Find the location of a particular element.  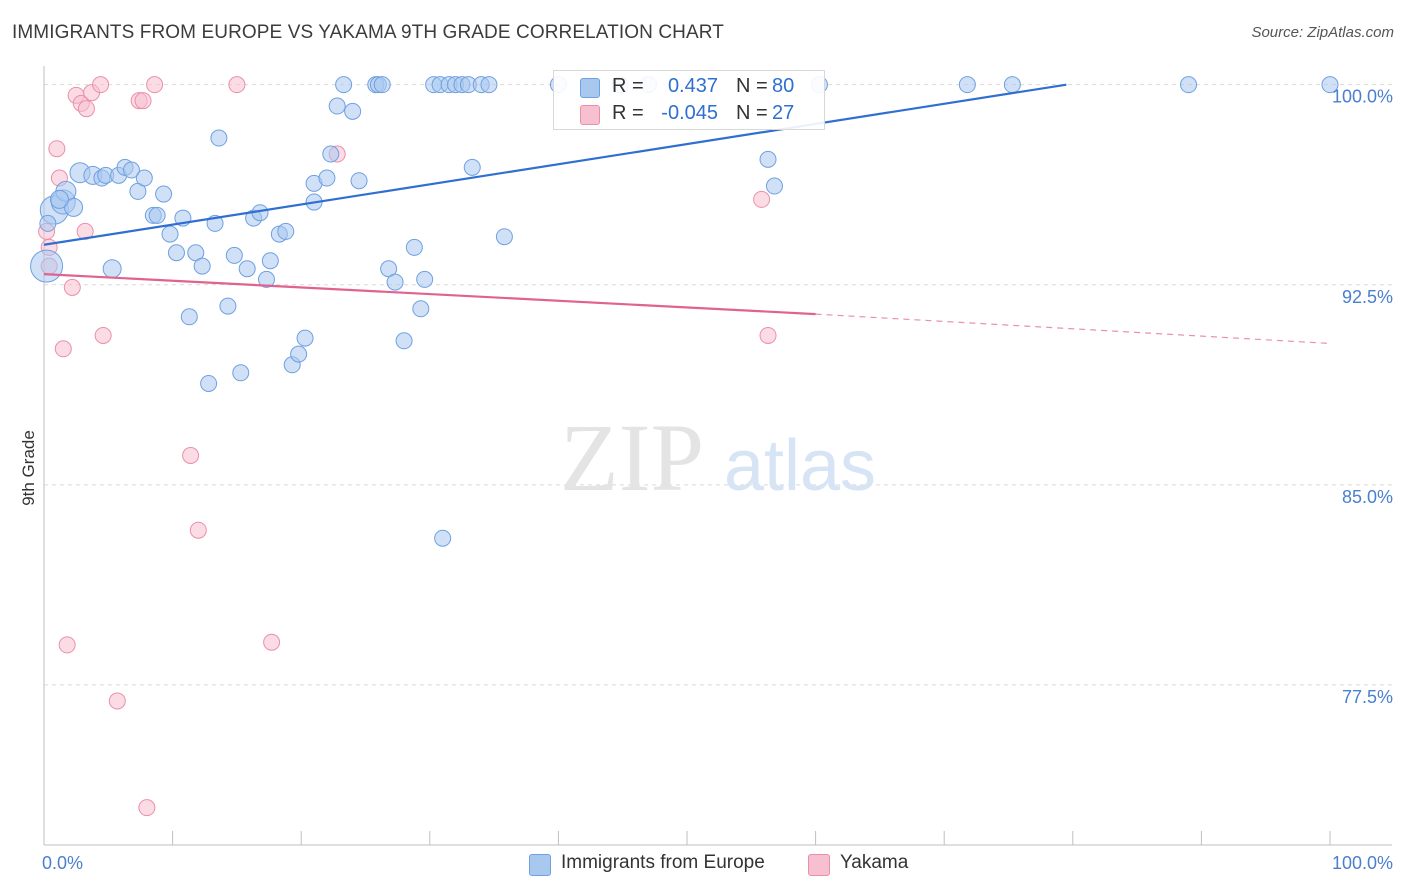

y-tick-label-1: 92.5% is located at coordinates (1367, 297).